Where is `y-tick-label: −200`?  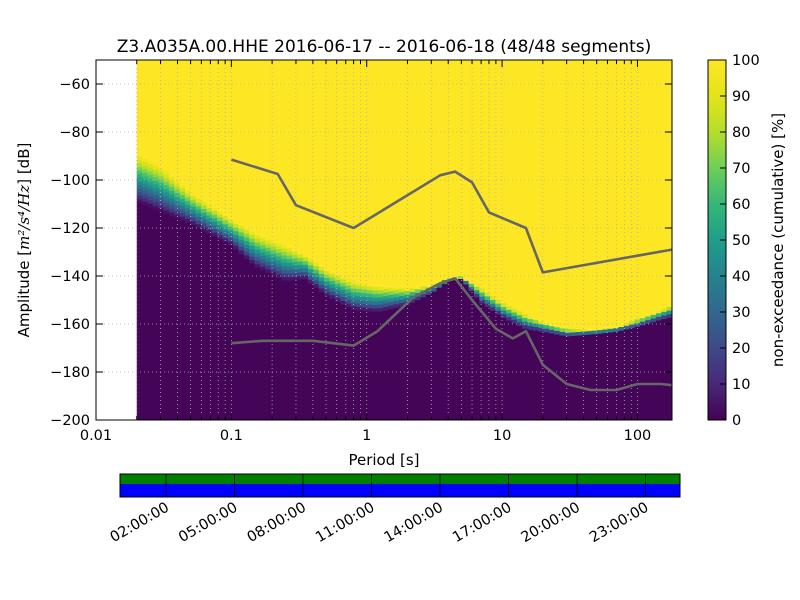
y-tick-label: −200 is located at coordinates (70, 421).